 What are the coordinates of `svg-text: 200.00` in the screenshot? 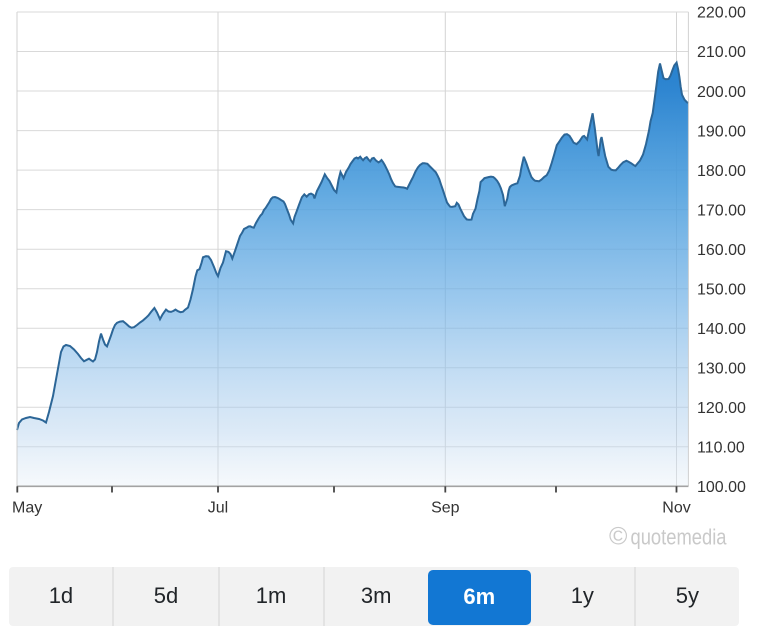 It's located at (721, 92).